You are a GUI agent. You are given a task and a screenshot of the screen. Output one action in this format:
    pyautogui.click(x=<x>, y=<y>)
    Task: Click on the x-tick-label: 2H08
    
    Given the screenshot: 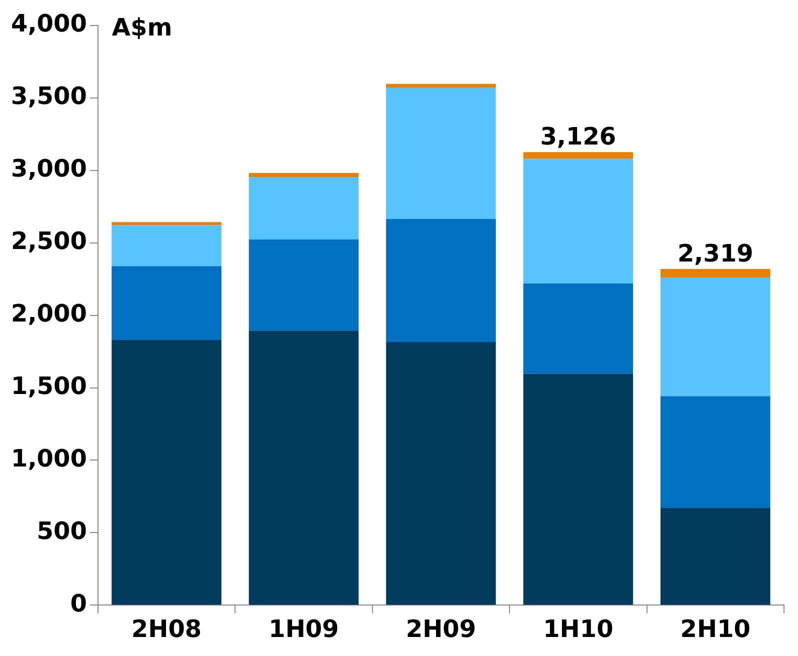 What is the action you would take?
    pyautogui.click(x=166, y=628)
    